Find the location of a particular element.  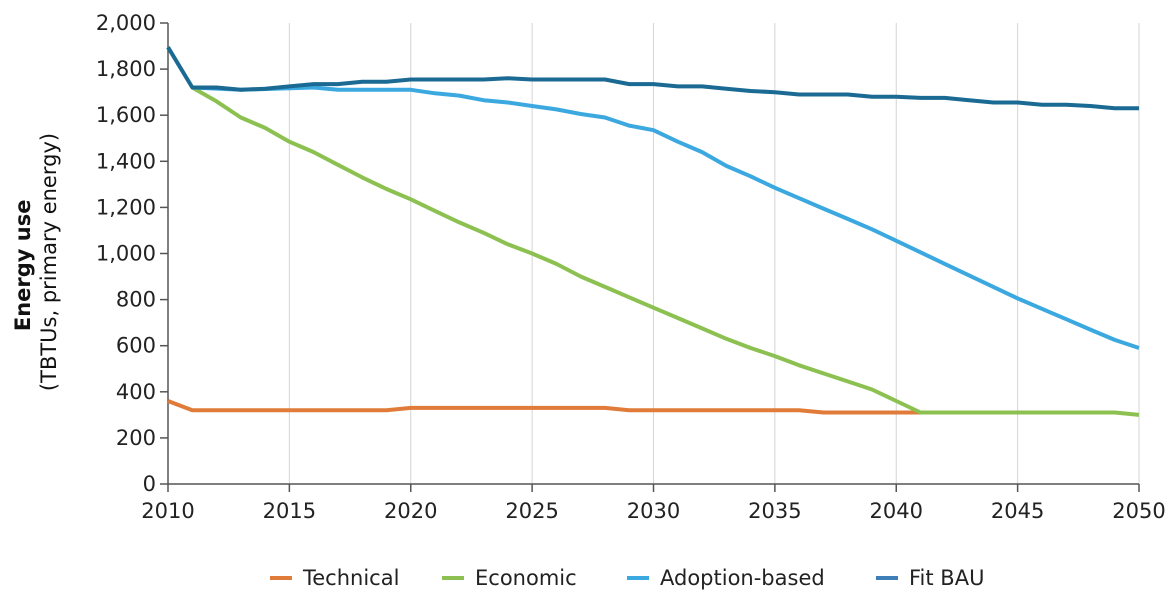

y-axis-title: Energy use (TBTUs, primary energy) is located at coordinates (36, 262).